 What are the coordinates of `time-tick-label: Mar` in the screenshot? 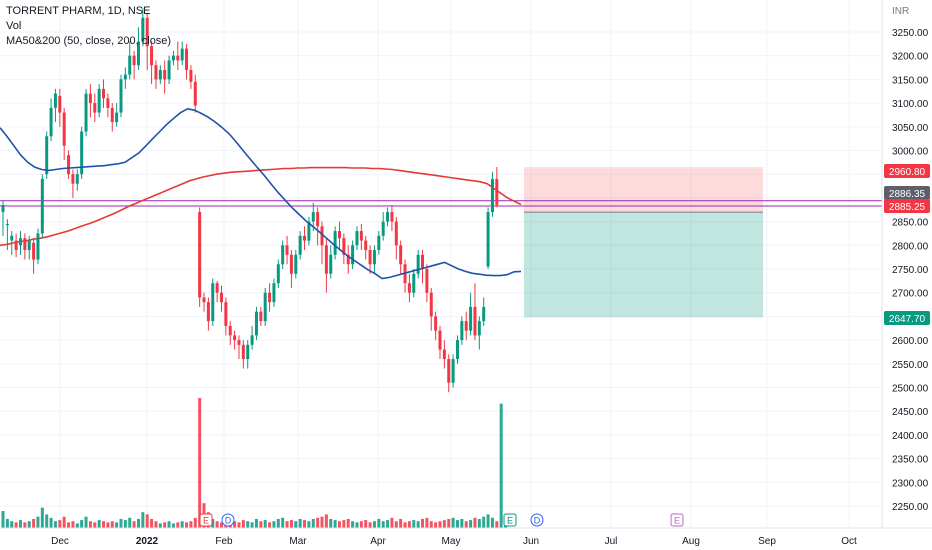 It's located at (298, 541).